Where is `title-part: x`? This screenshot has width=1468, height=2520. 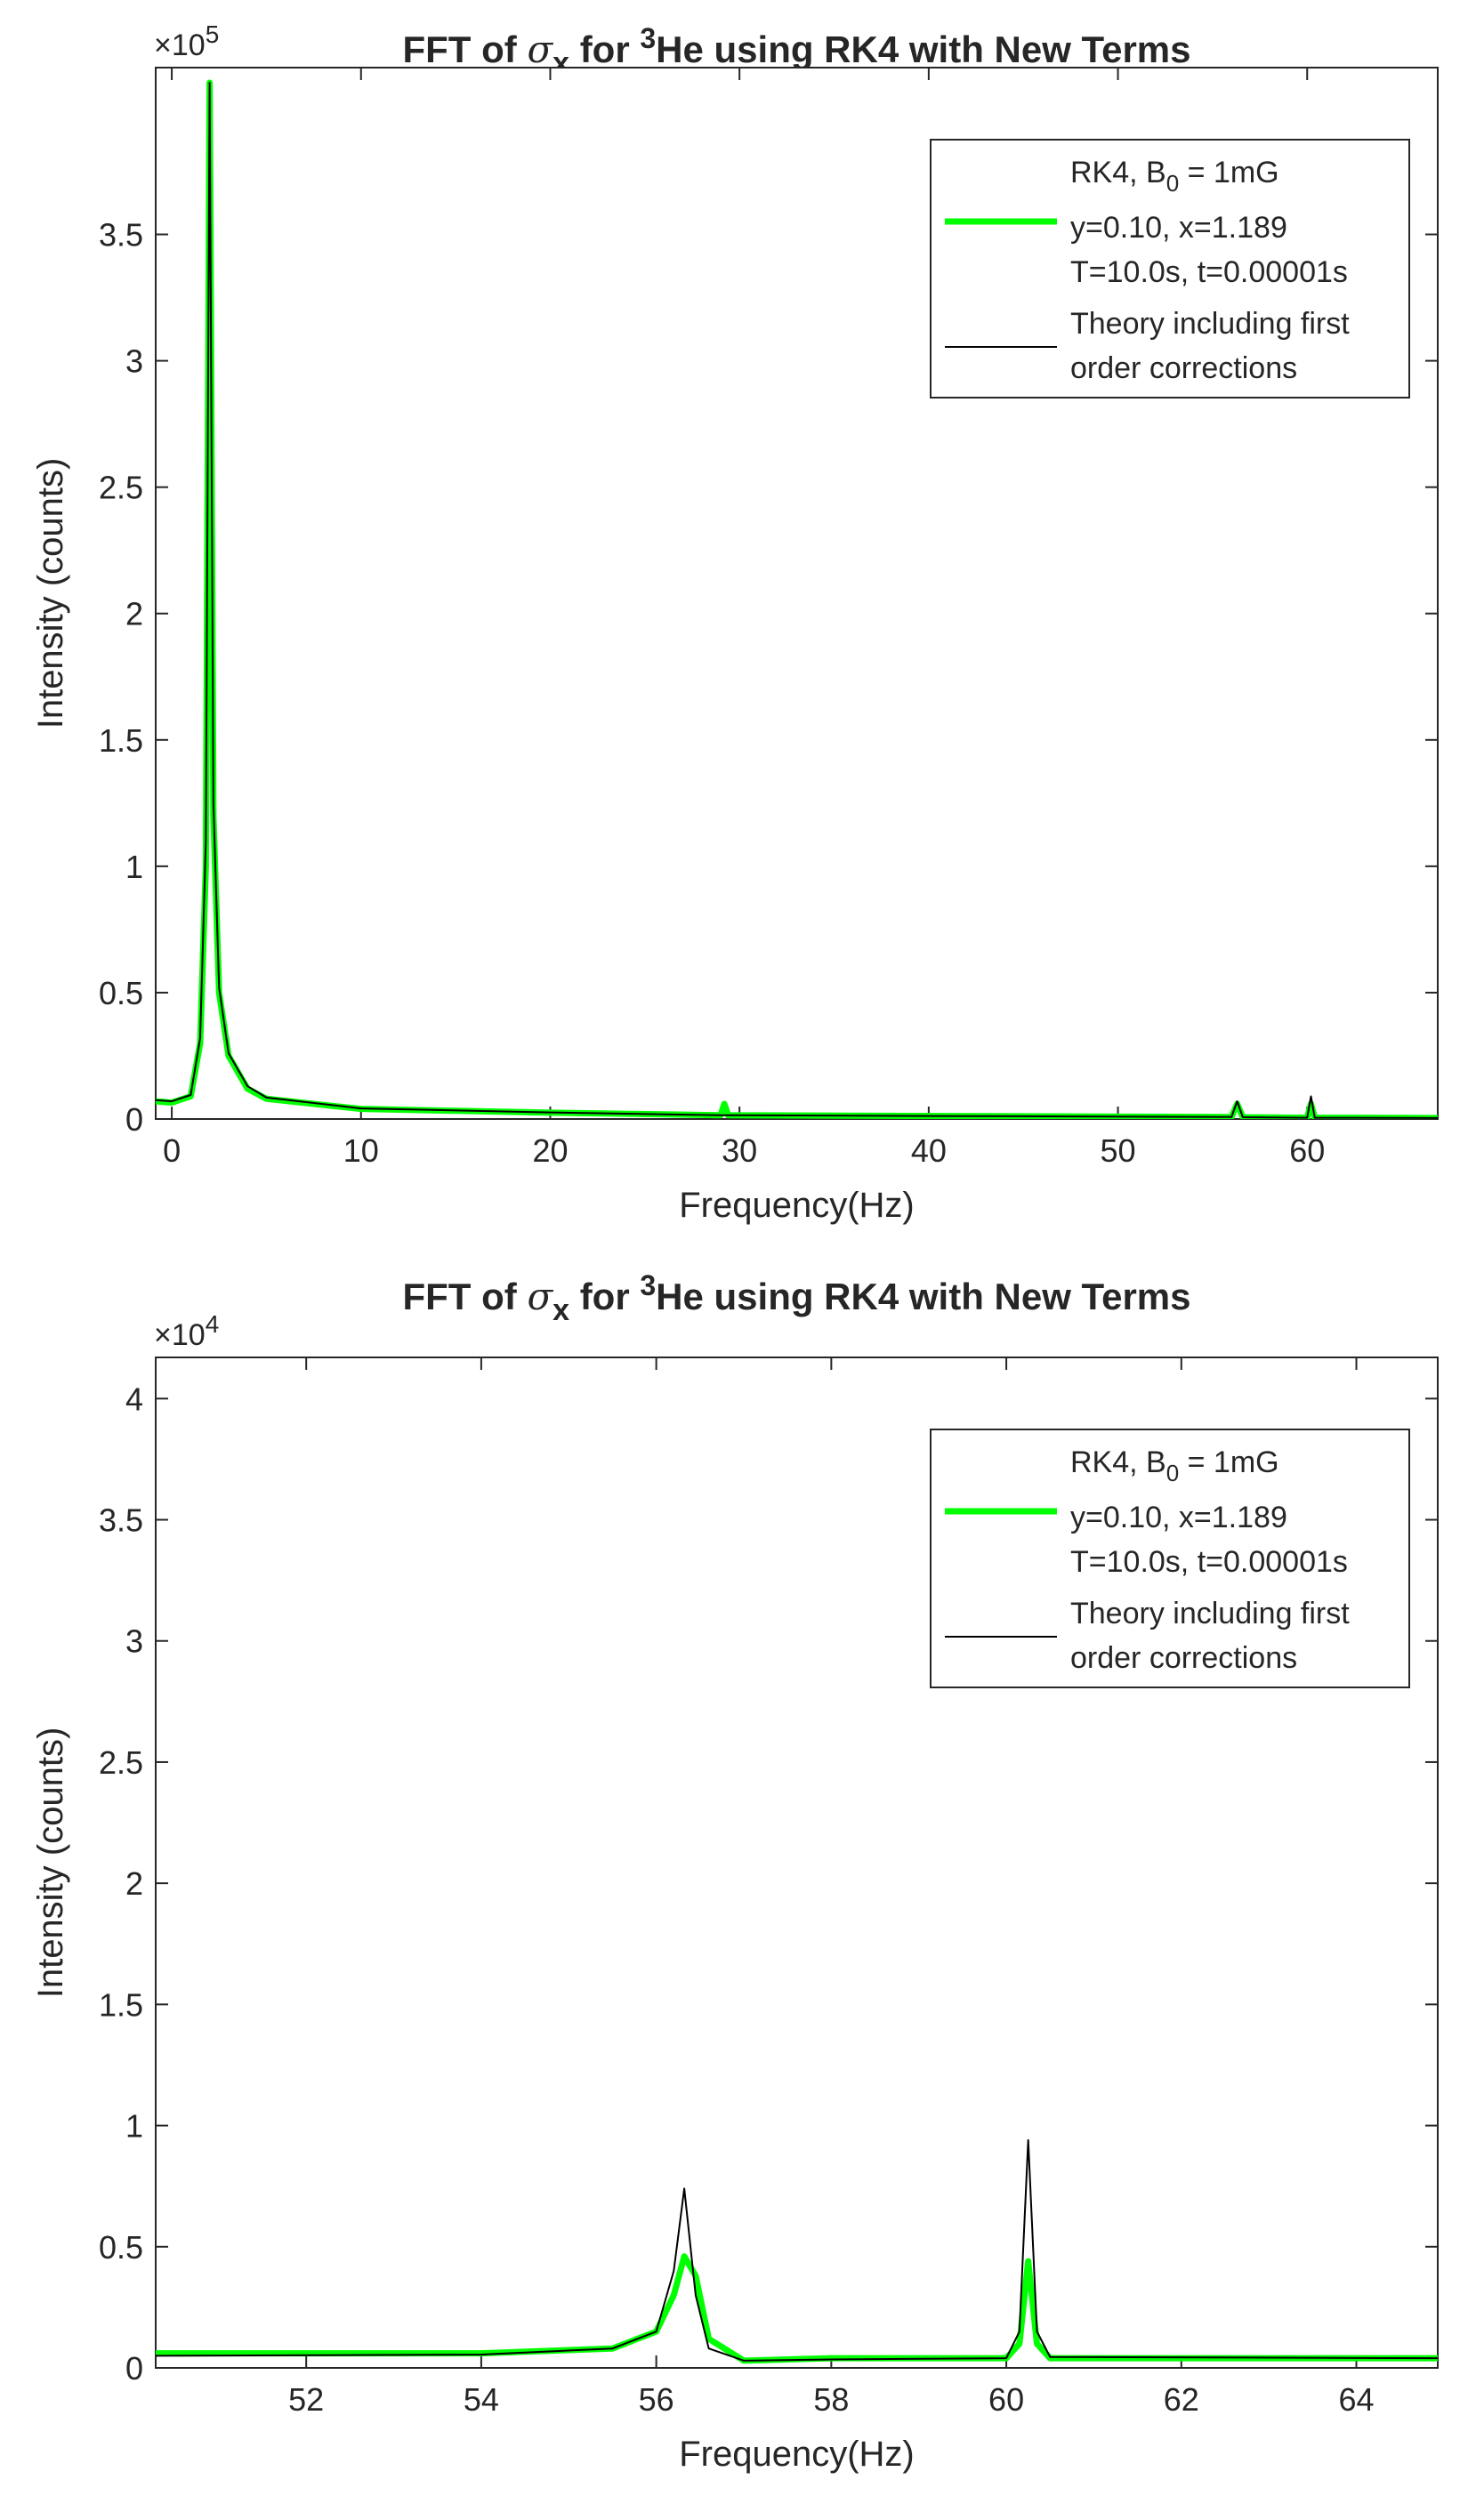 title-part: x is located at coordinates (561, 1310).